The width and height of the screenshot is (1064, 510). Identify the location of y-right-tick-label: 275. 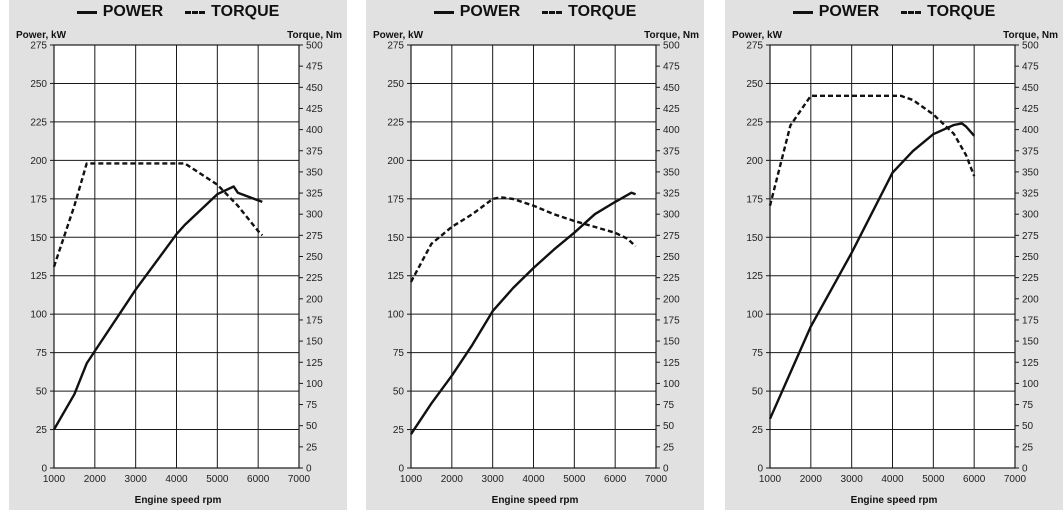
(671, 236).